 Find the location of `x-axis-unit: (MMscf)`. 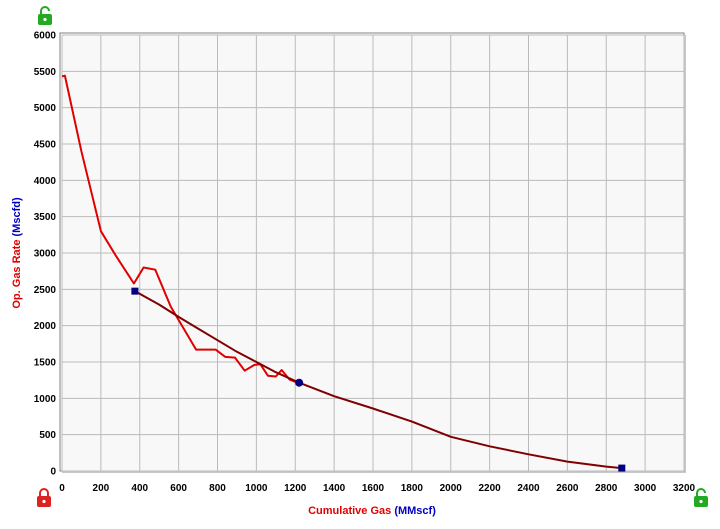

x-axis-unit: (MMscf) is located at coordinates (415, 511).